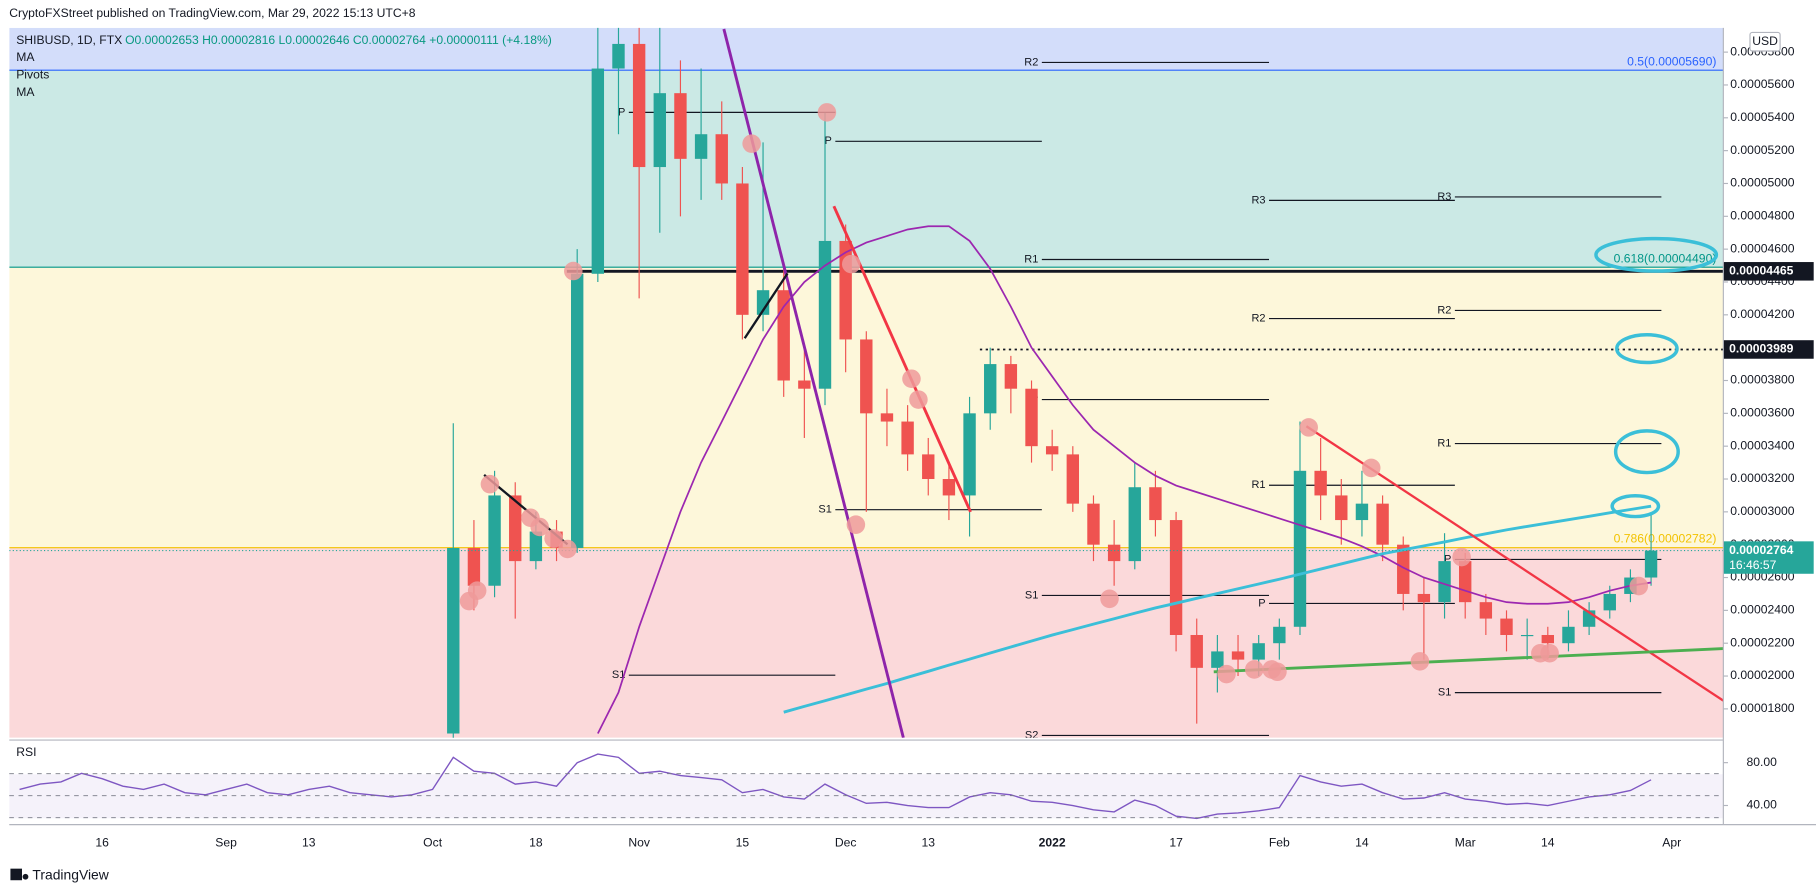 This screenshot has width=1816, height=893. I want to click on currency-box, so click(1765, 41).